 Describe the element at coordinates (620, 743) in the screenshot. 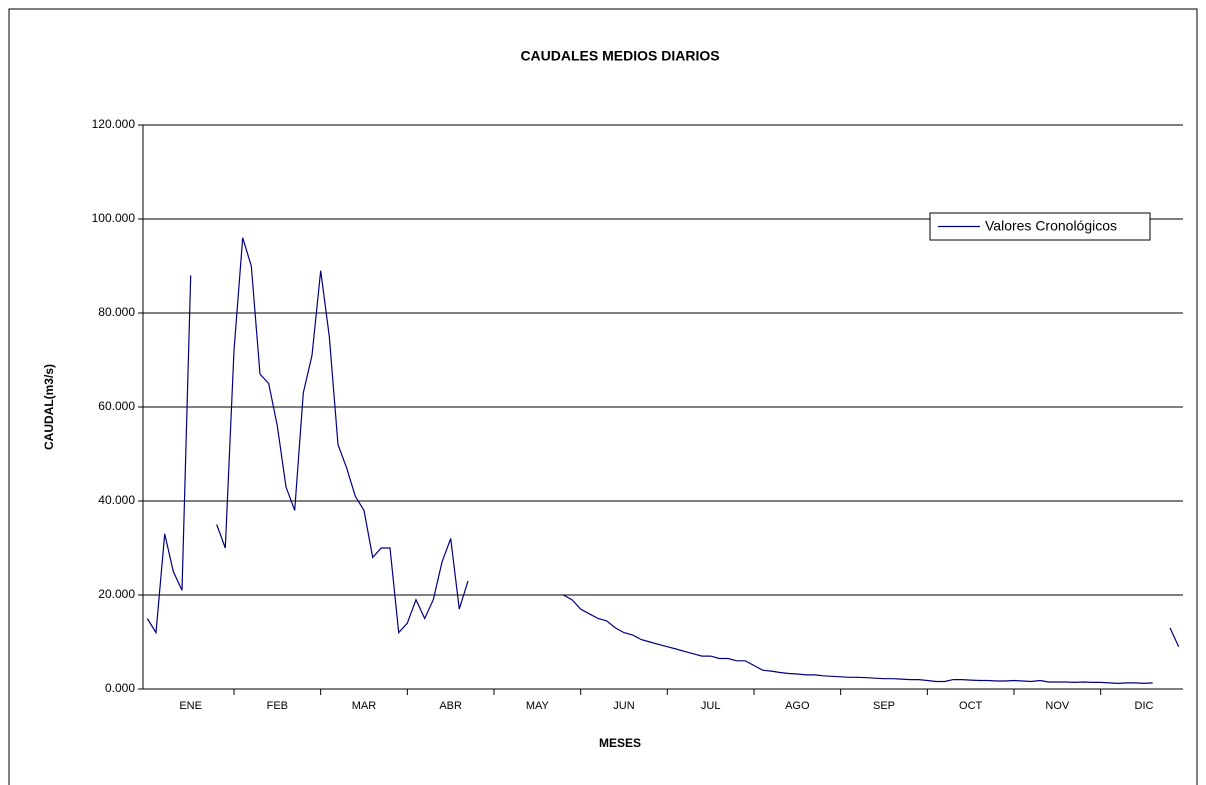

I see `x-axis-label: MESES` at that location.